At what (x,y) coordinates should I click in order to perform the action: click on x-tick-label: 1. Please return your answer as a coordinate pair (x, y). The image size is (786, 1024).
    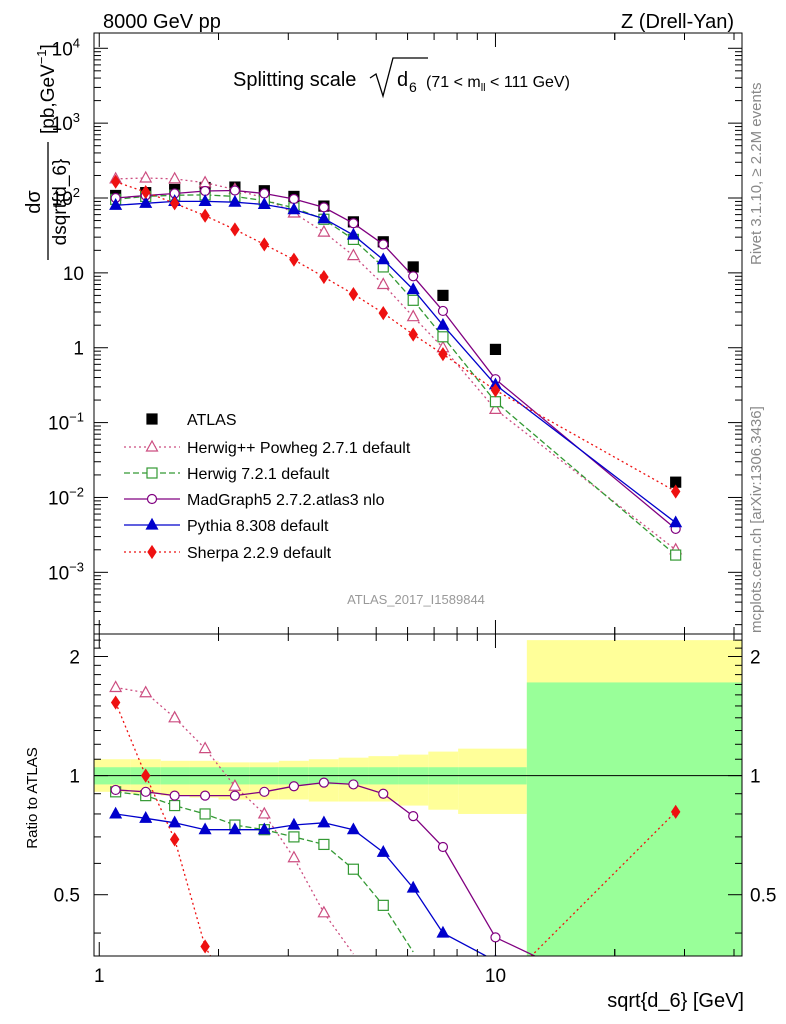
    Looking at the image, I should click on (99, 976).